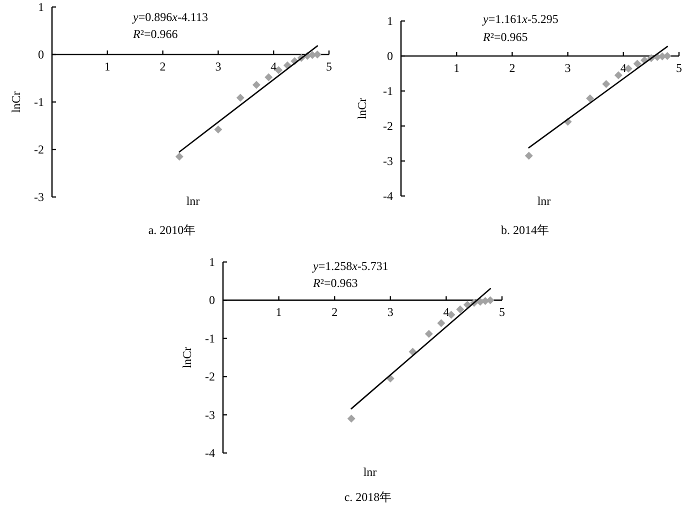 This screenshot has height=505, width=700. I want to click on annotation: R²=0.966, so click(155, 34).